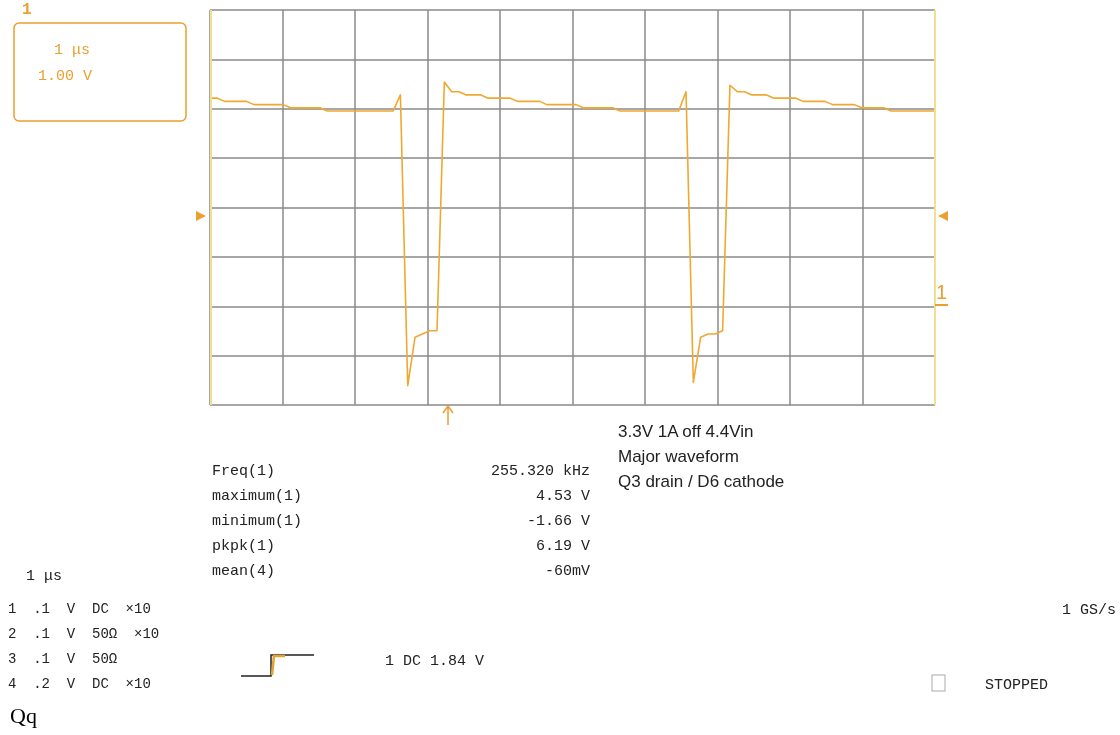  I want to click on text: Freq(1), so click(244, 471).